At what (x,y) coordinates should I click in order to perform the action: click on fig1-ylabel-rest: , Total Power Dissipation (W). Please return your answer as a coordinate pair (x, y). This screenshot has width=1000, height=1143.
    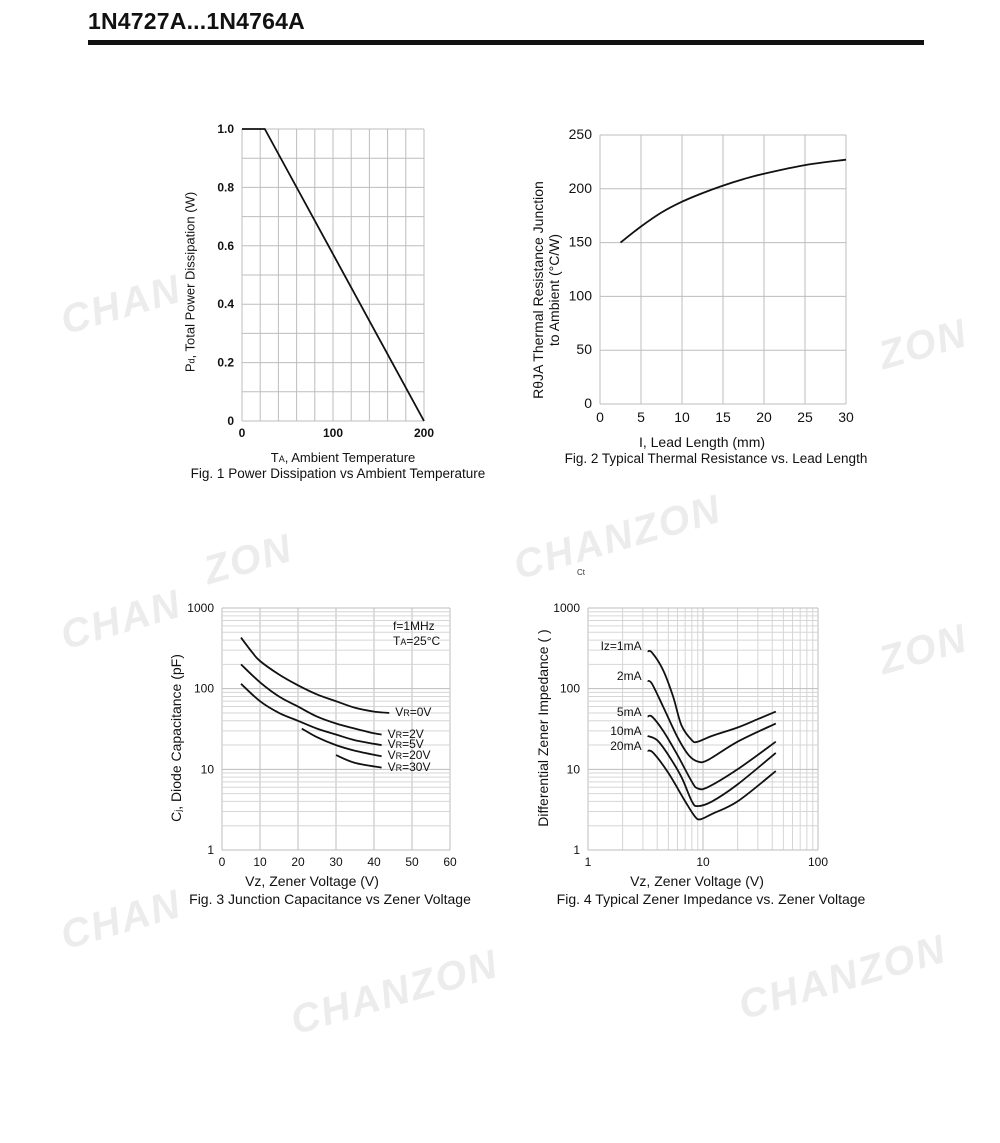
    Looking at the image, I should click on (190, 275).